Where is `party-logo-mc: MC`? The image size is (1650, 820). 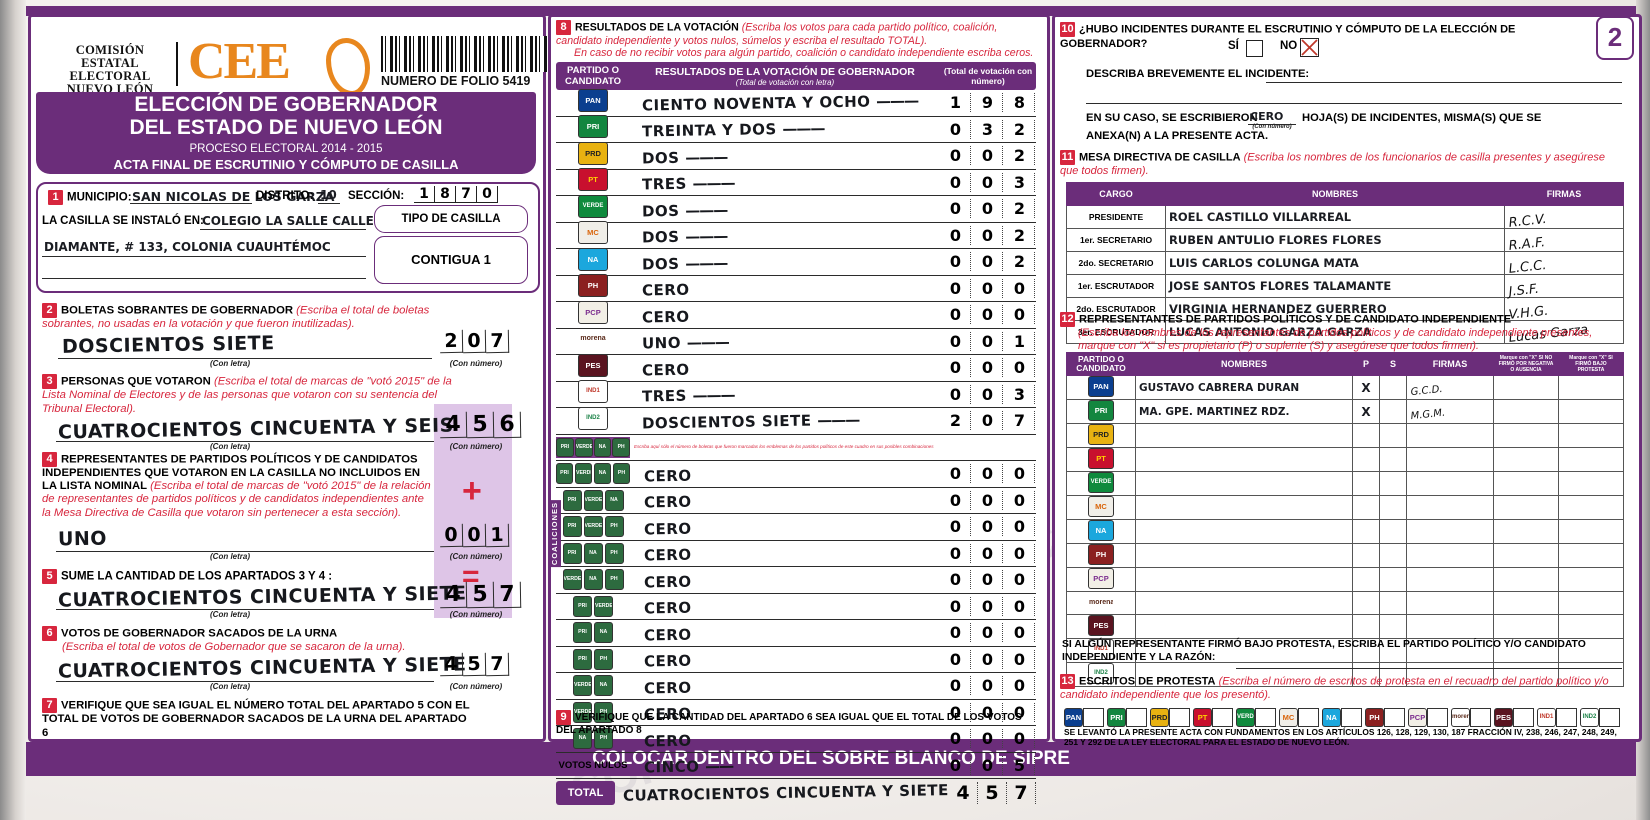 party-logo-mc: MC is located at coordinates (1288, 717).